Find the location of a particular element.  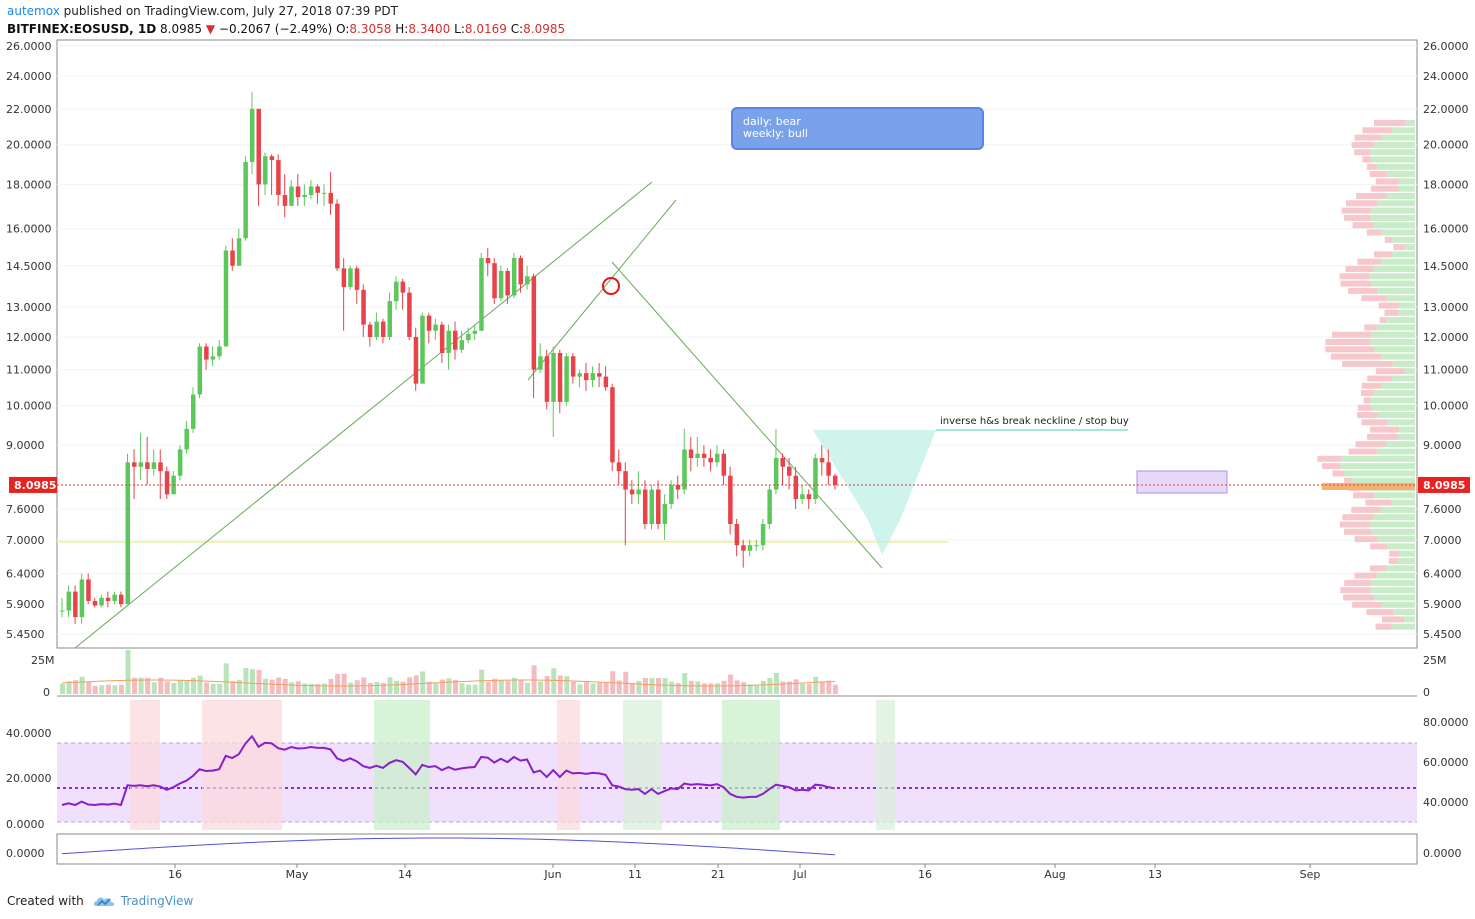

y-tick-left: 5.9000 is located at coordinates (25, 604).